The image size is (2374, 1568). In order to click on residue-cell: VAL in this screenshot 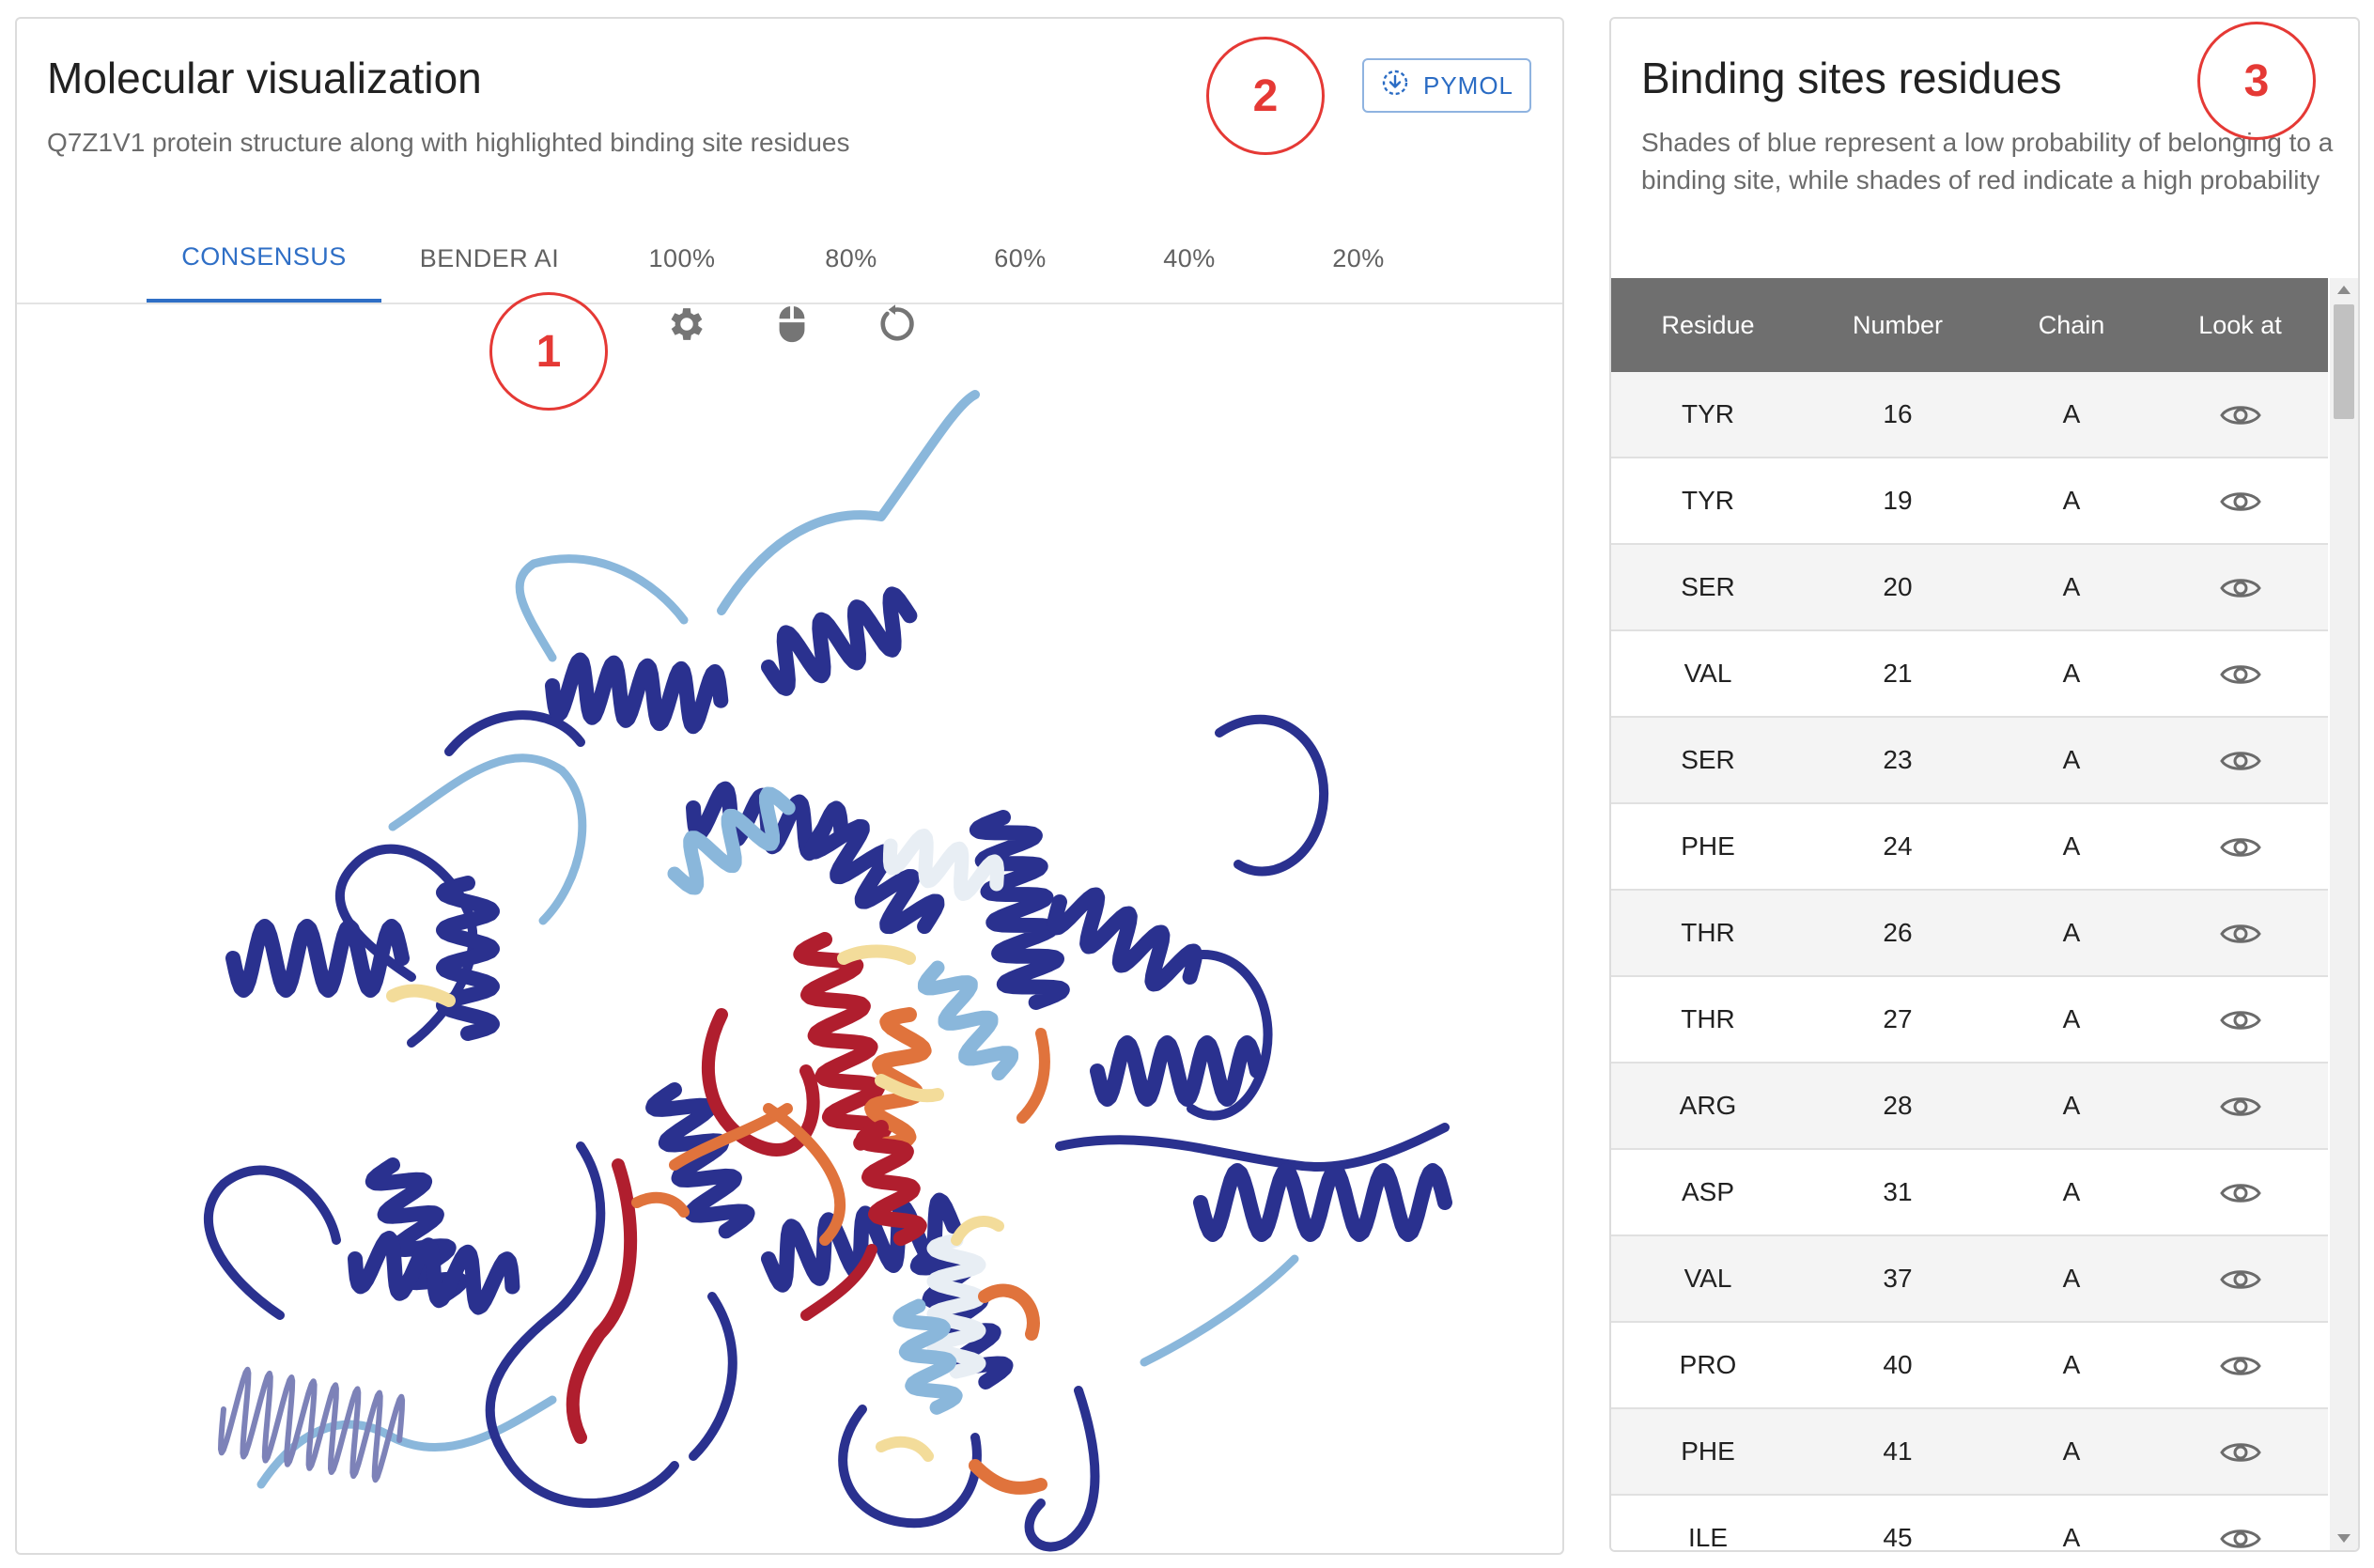, I will do `click(1708, 1279)`.